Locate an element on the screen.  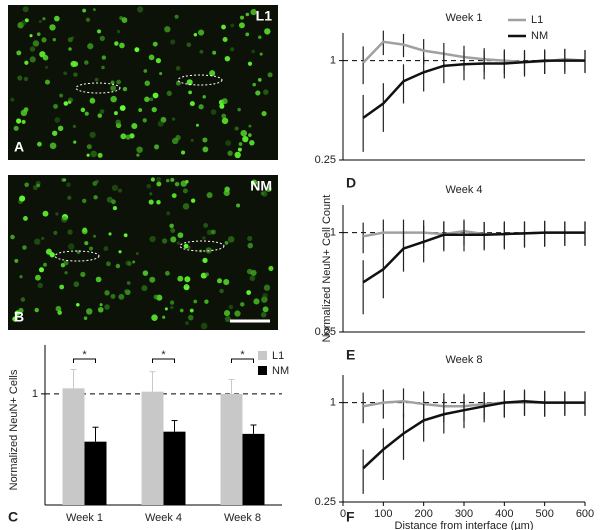
chart-title: Week 1 is located at coordinates (463, 18).